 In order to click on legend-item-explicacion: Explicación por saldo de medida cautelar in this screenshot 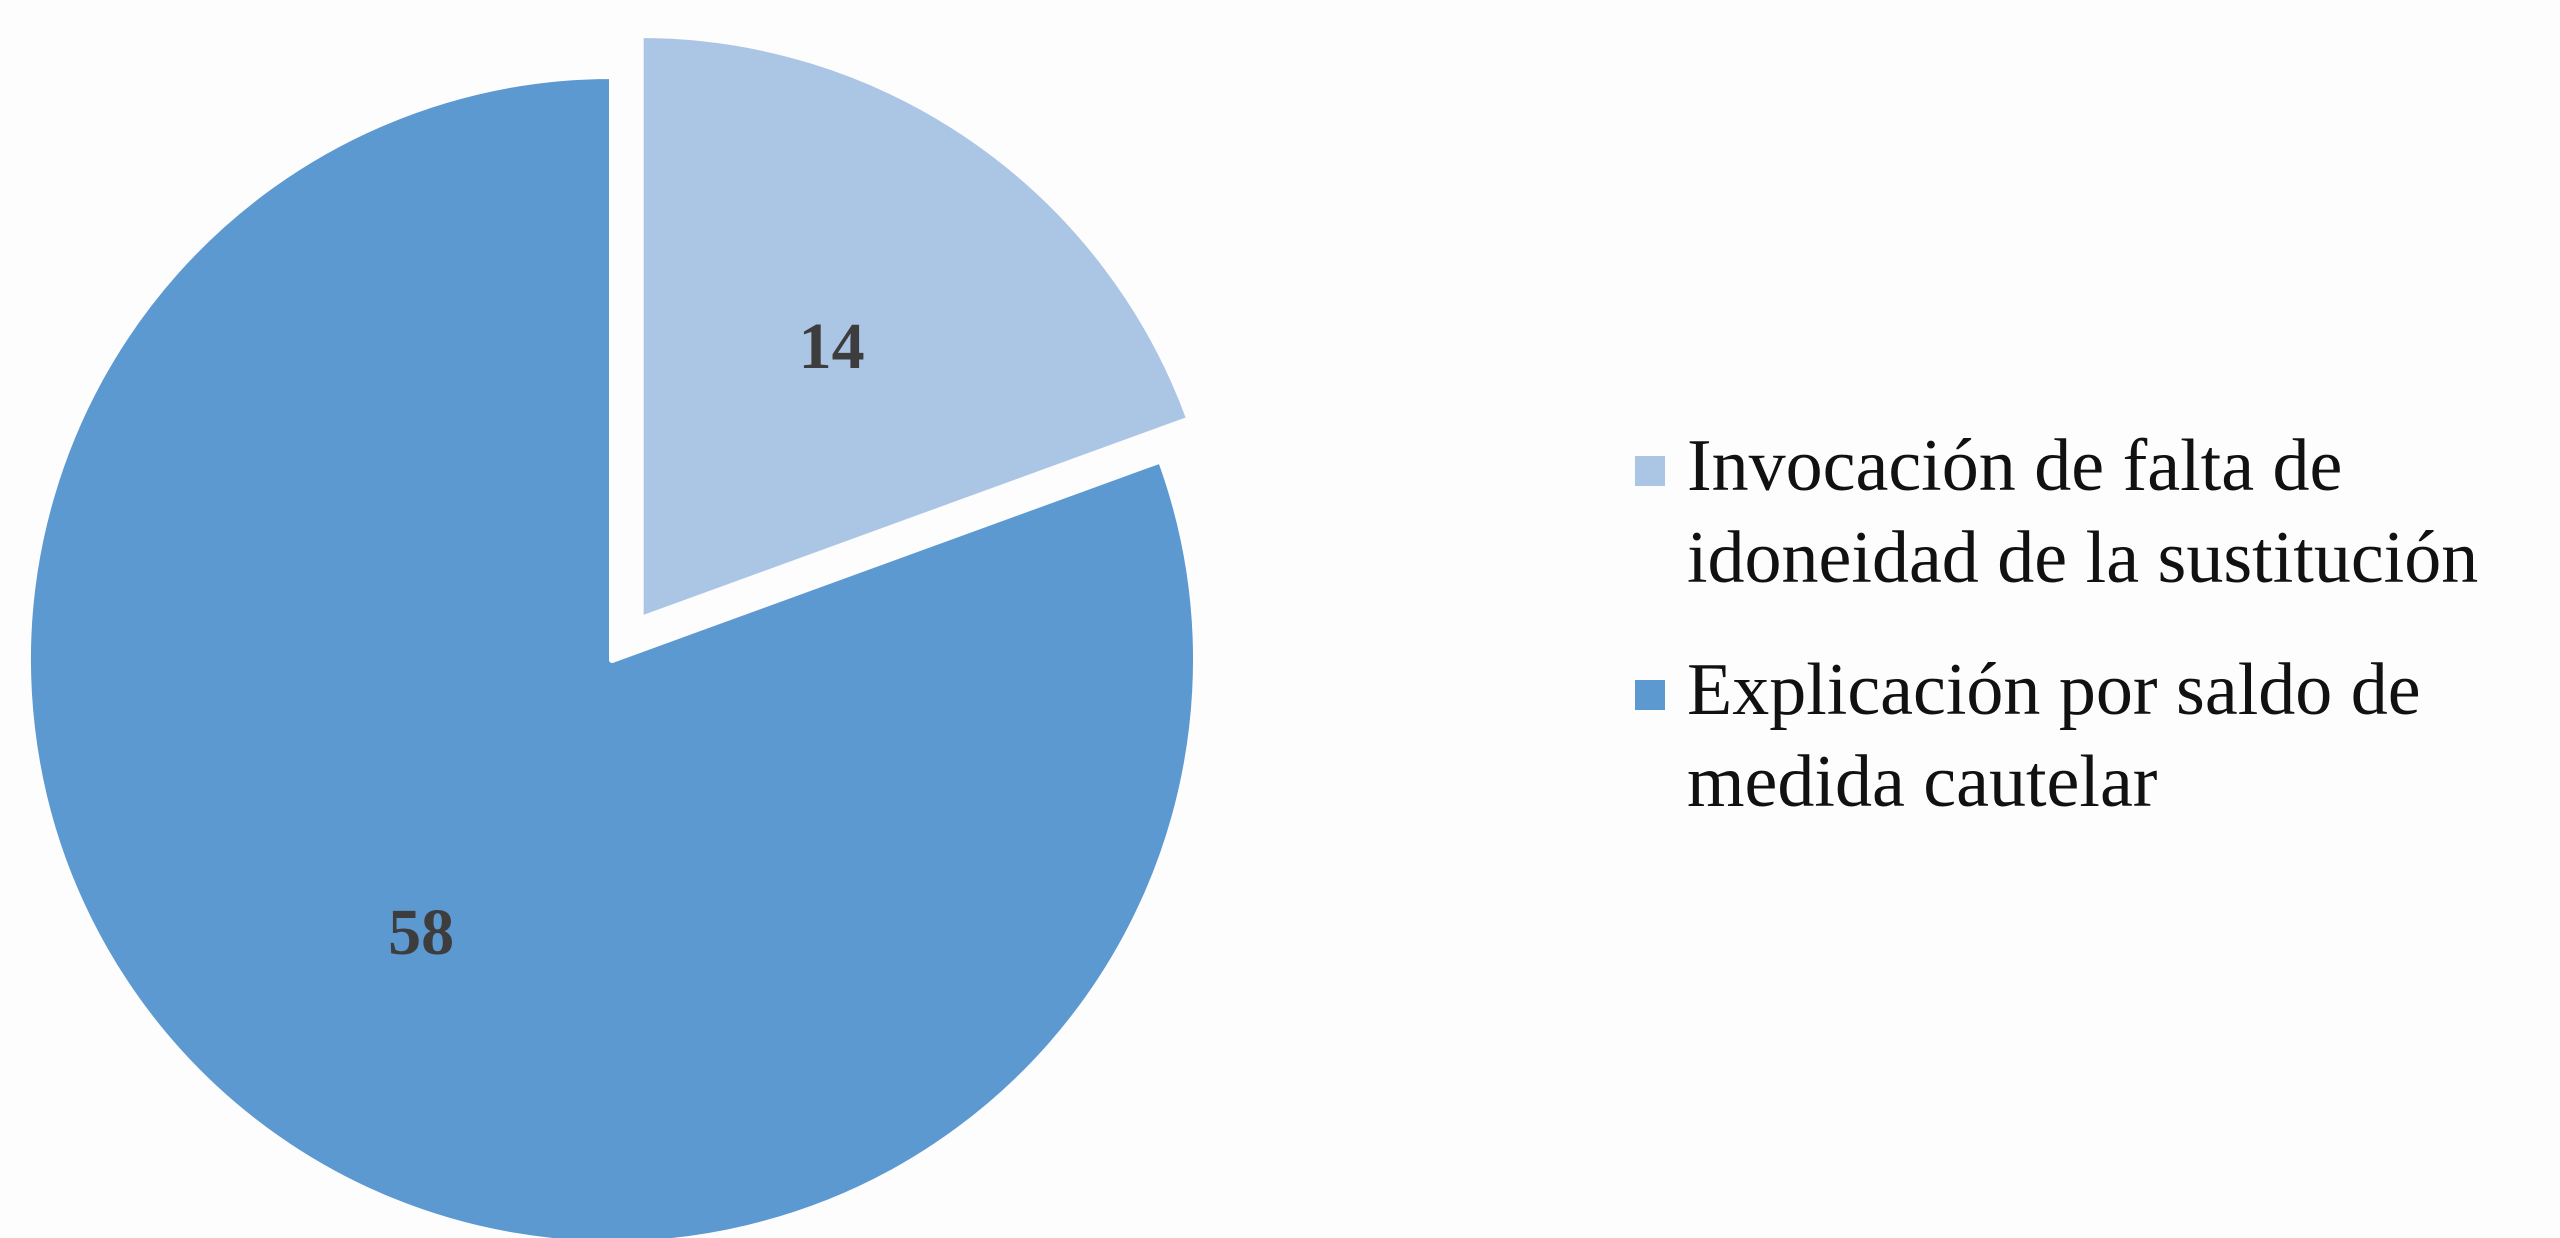, I will do `click(2095, 736)`.